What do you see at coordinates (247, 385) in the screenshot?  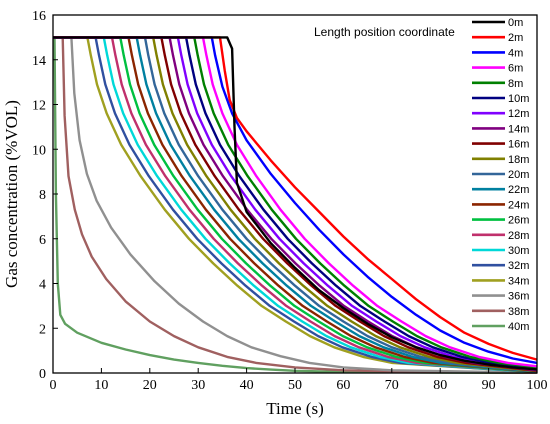 I see `x-tick-label: 40` at bounding box center [247, 385].